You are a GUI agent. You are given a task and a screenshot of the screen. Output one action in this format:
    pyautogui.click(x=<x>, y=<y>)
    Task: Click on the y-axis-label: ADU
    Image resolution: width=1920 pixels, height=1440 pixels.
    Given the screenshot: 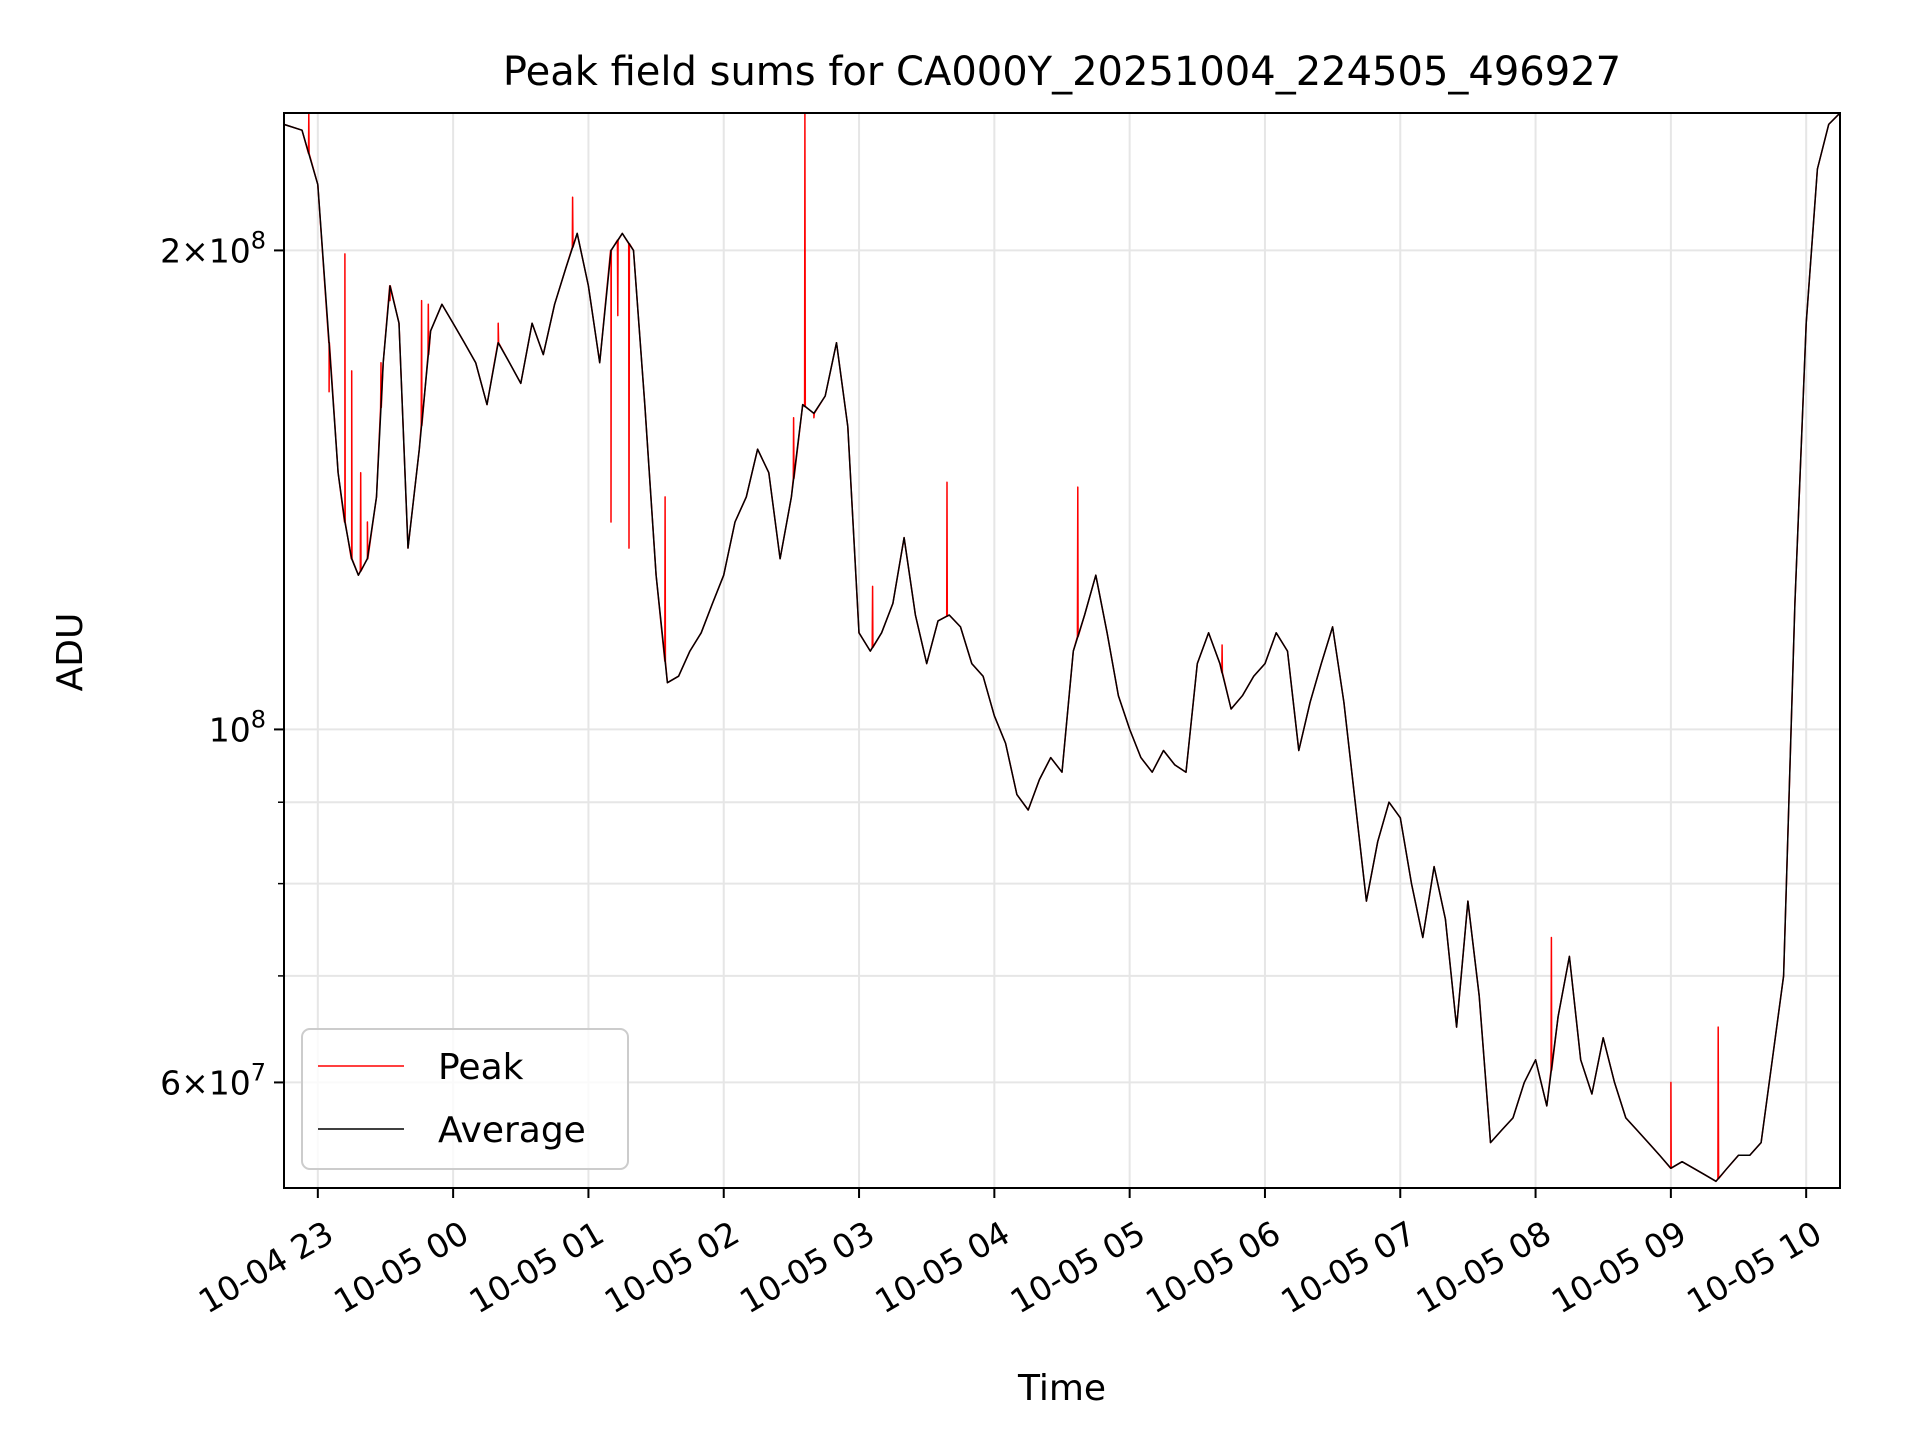 What is the action you would take?
    pyautogui.click(x=70, y=652)
    